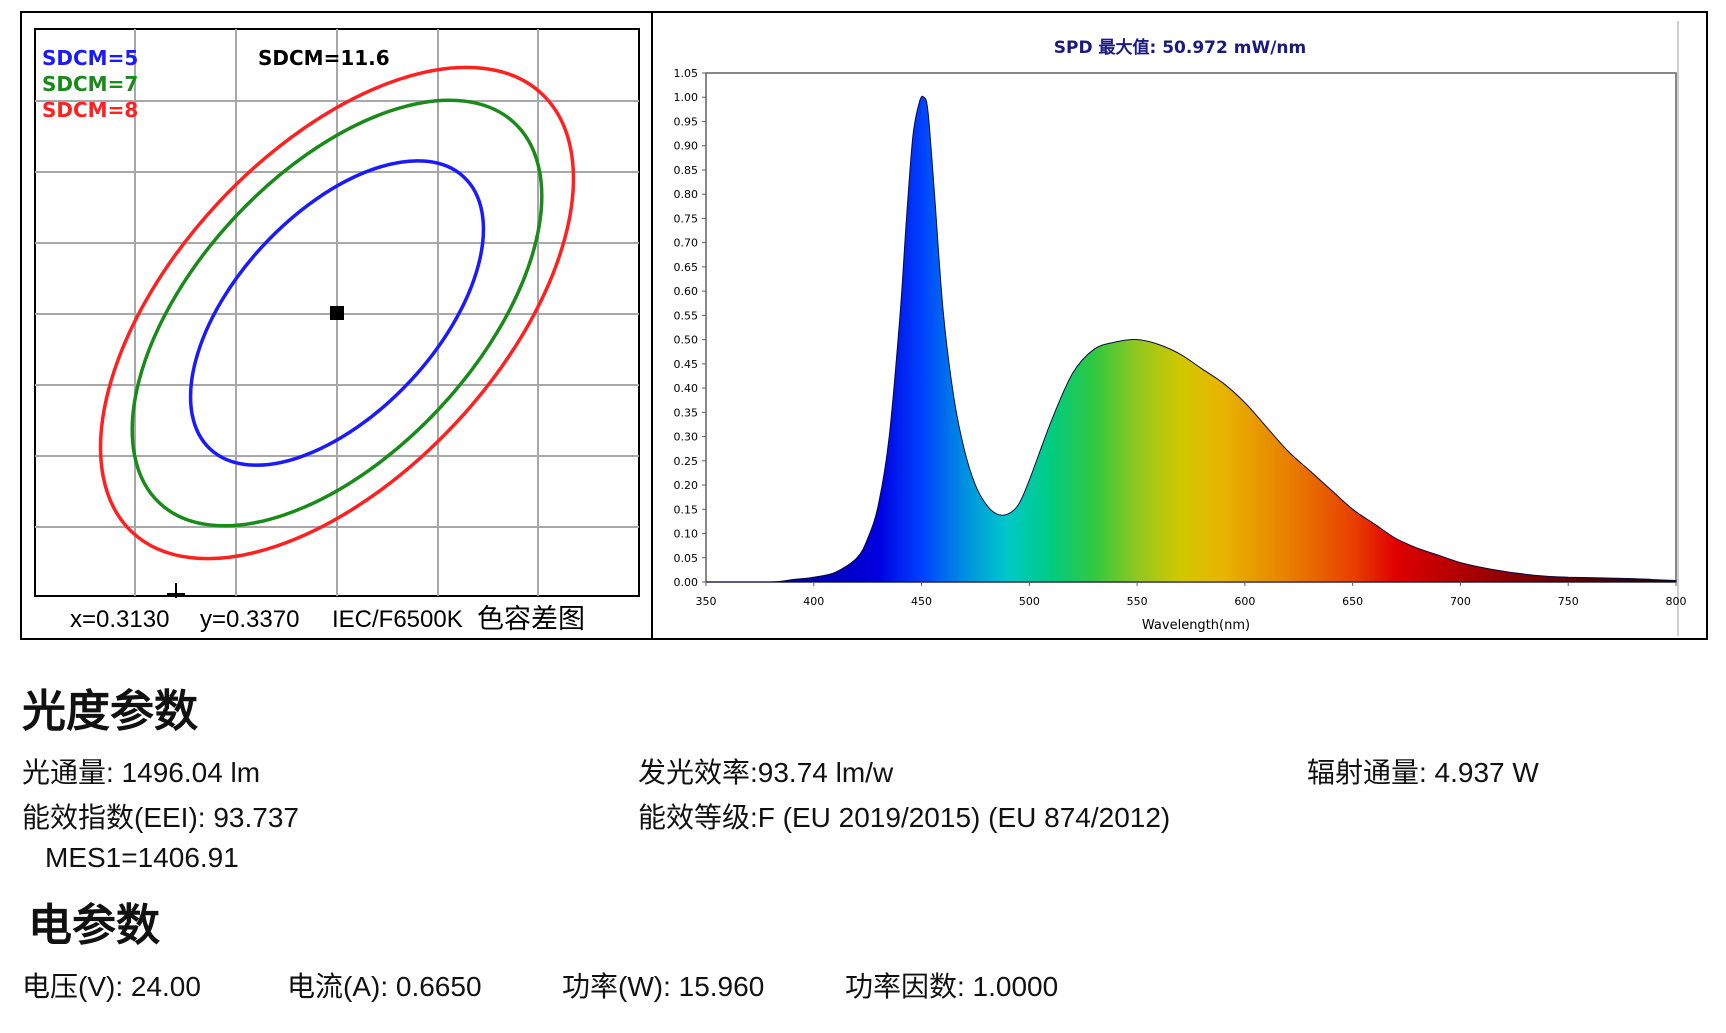 The width and height of the screenshot is (1726, 1033). What do you see at coordinates (686, 437) in the screenshot?
I see `y-tick-label: 0.30` at bounding box center [686, 437].